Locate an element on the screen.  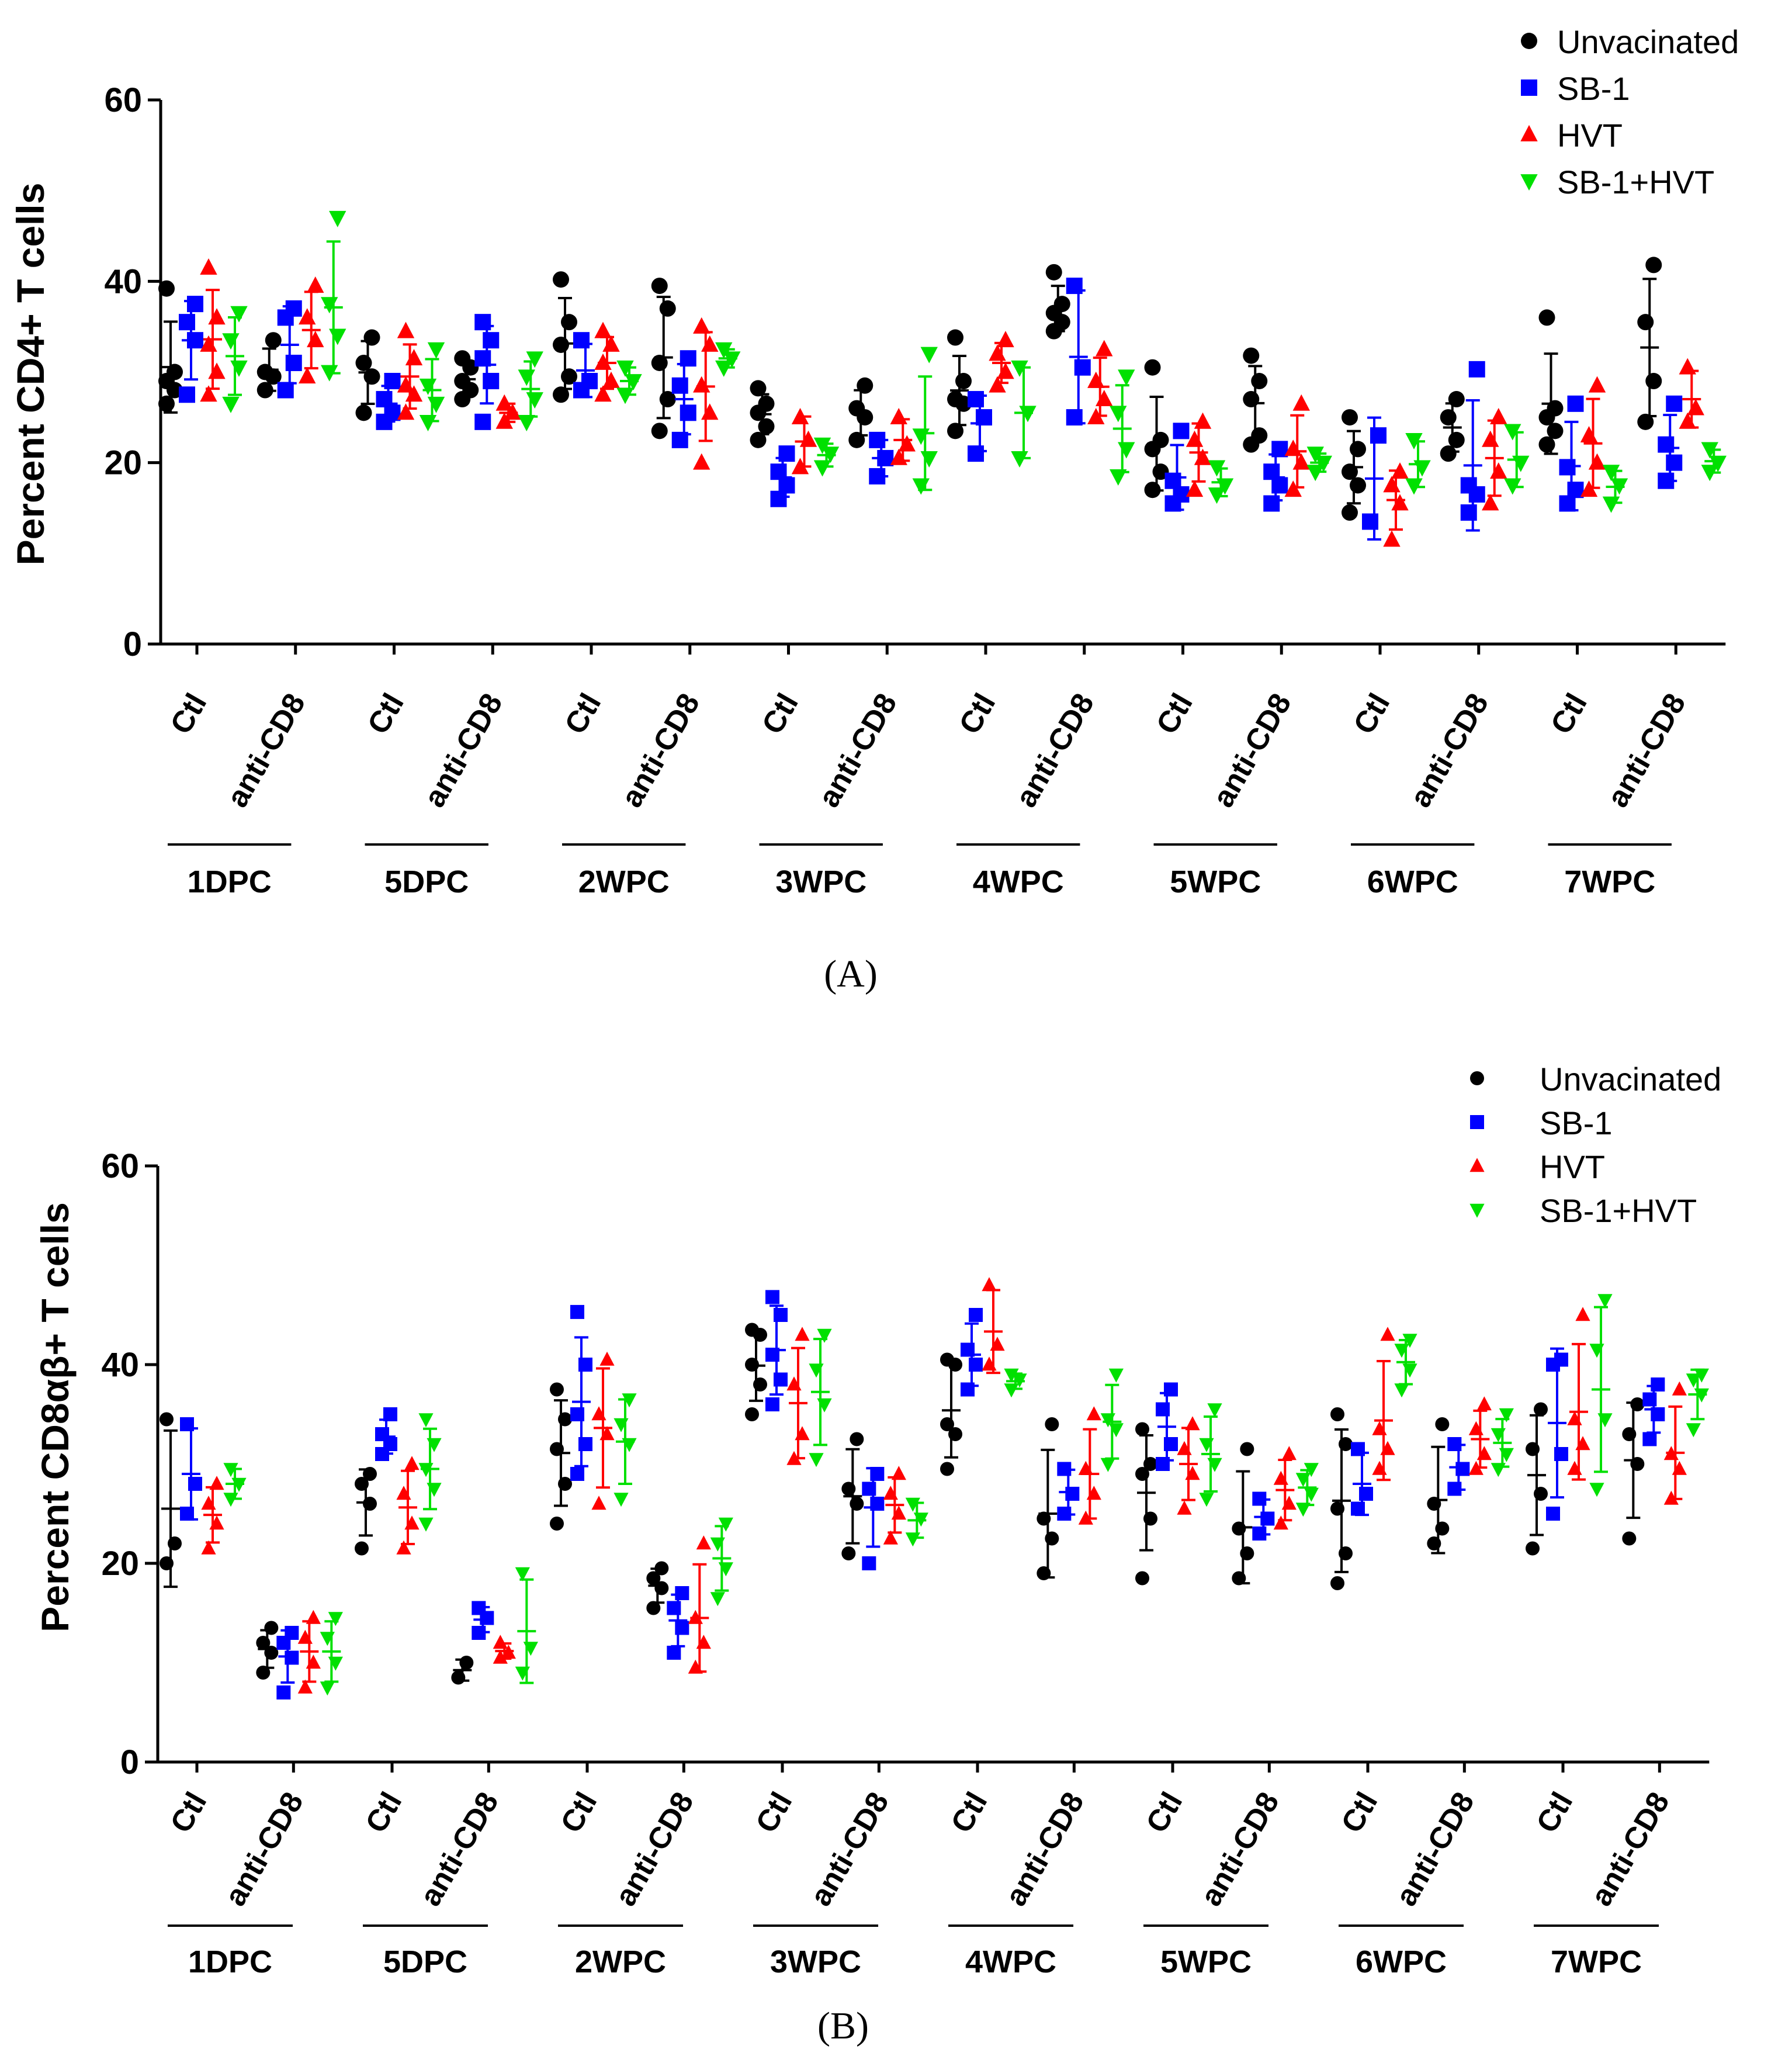
panel-a-label: (A) is located at coordinates (851, 974).